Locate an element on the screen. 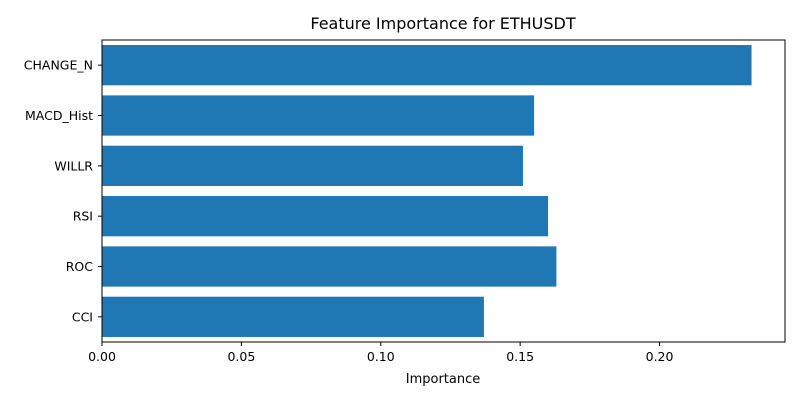  y-axis-ticks: CHANGE_N MACD_Hist WILLR RSI ROC CCI is located at coordinates (63, 191).